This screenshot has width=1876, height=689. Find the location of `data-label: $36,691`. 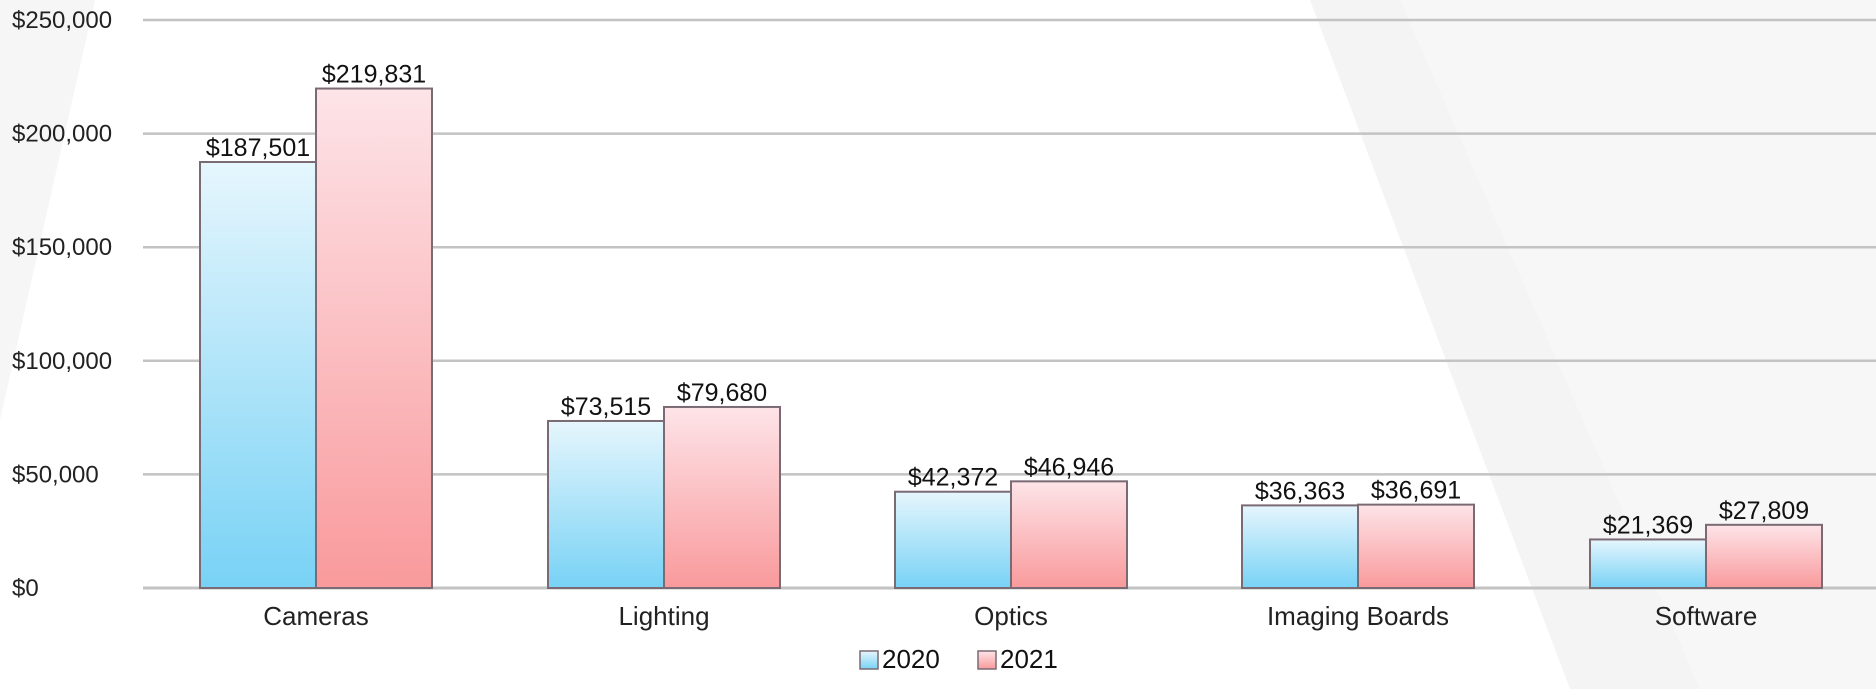

data-label: $36,691 is located at coordinates (1416, 491).